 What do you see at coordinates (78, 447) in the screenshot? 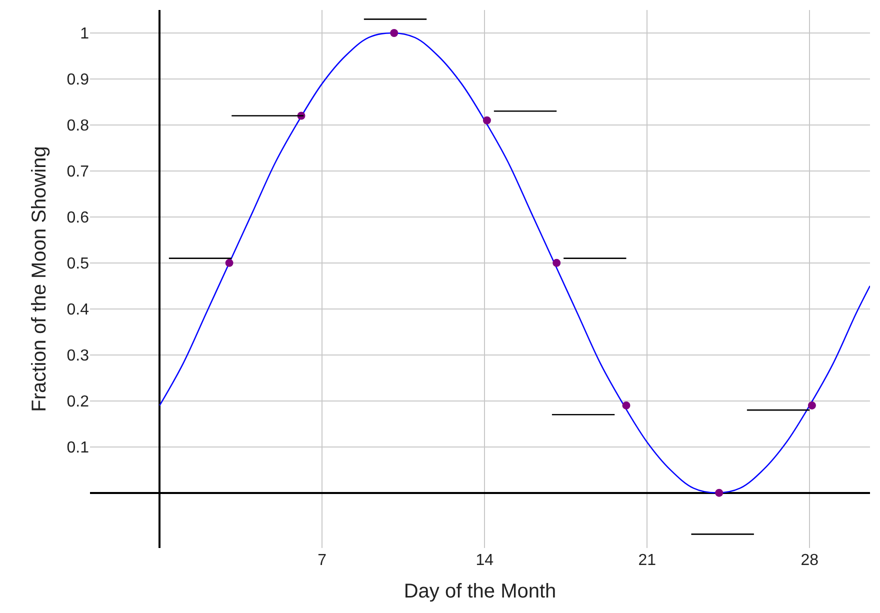
I see `y-tick-label: 0.1` at bounding box center [78, 447].